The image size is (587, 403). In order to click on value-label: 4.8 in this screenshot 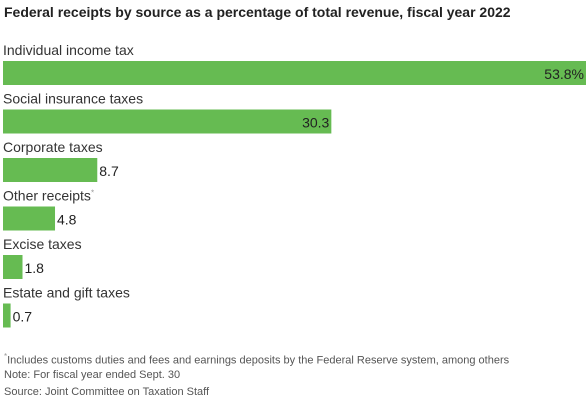, I will do `click(67, 220)`.